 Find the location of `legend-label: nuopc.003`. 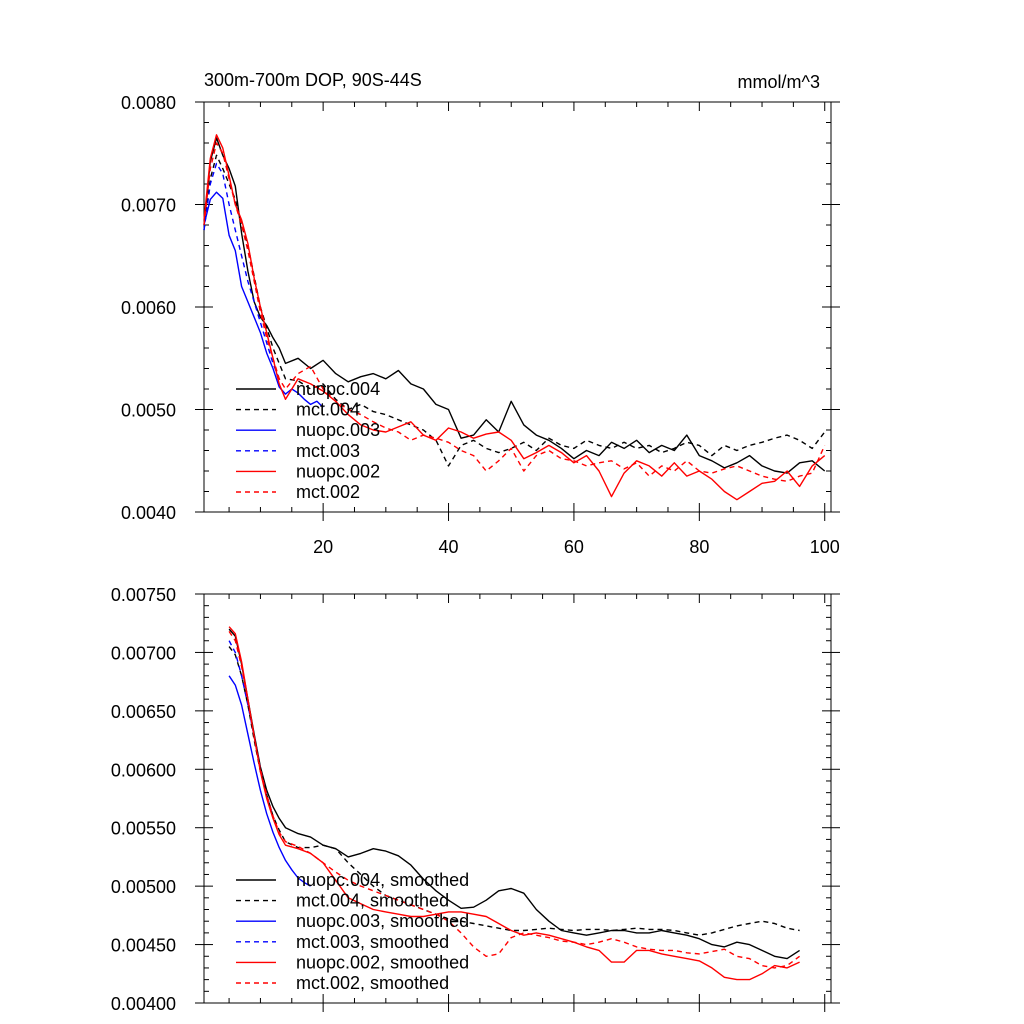

legend-label: nuopc.003 is located at coordinates (338, 430).